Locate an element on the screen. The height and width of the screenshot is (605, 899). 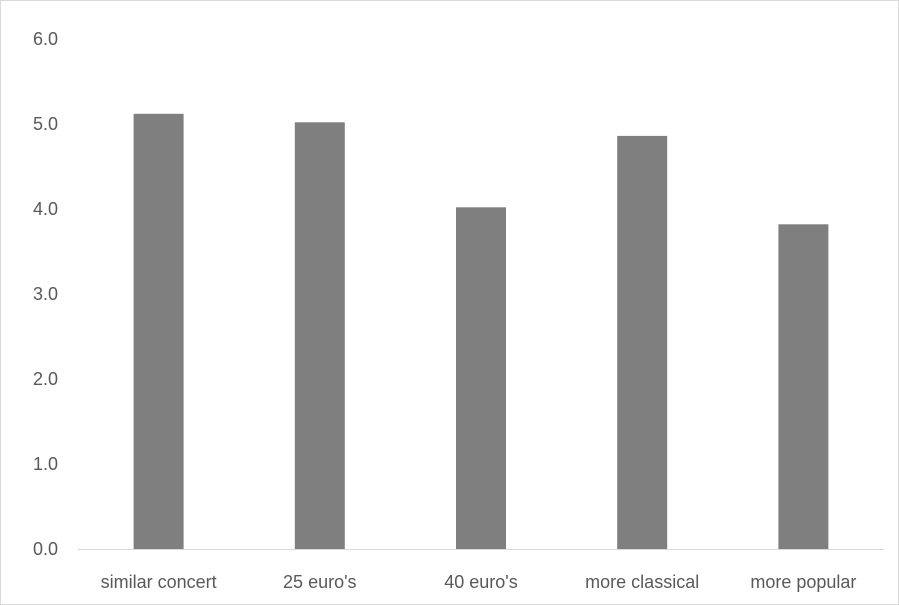
x-tick-label: 40 euro's is located at coordinates (481, 582).